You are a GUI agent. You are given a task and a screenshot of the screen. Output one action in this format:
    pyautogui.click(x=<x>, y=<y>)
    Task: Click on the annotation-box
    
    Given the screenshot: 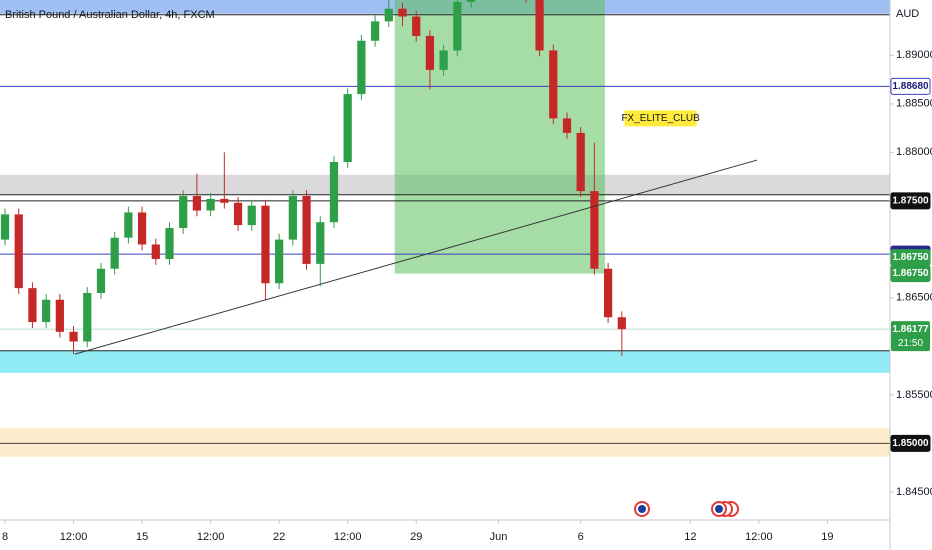 What is the action you would take?
    pyautogui.click(x=660, y=118)
    